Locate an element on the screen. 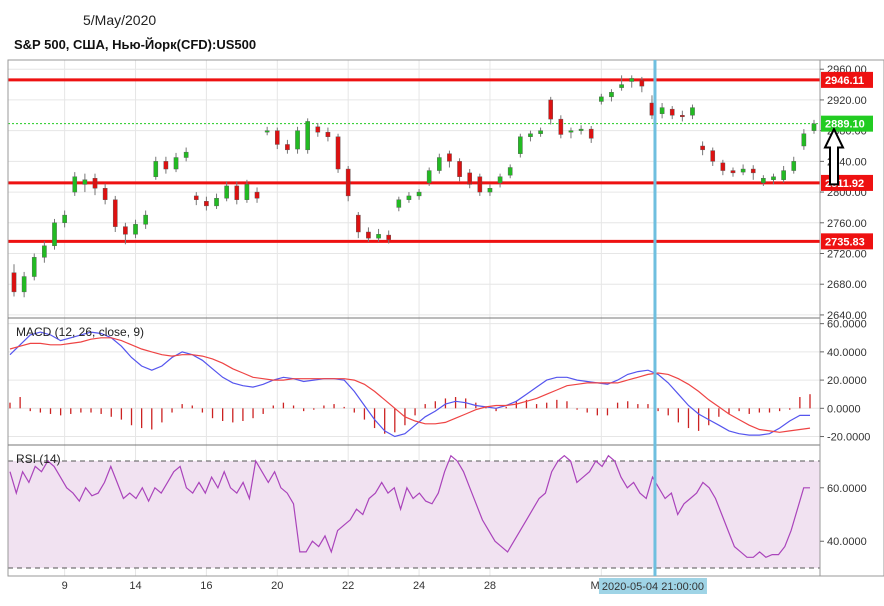 The height and width of the screenshot is (606, 884). y-tick-label: 20.0000 is located at coordinates (847, 381).